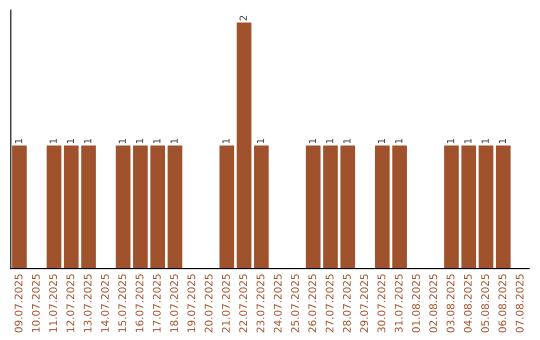 Image resolution: width=540 pixels, height=340 pixels. What do you see at coordinates (70, 303) in the screenshot?
I see `x-tick-label: 12.07.2025` at bounding box center [70, 303].